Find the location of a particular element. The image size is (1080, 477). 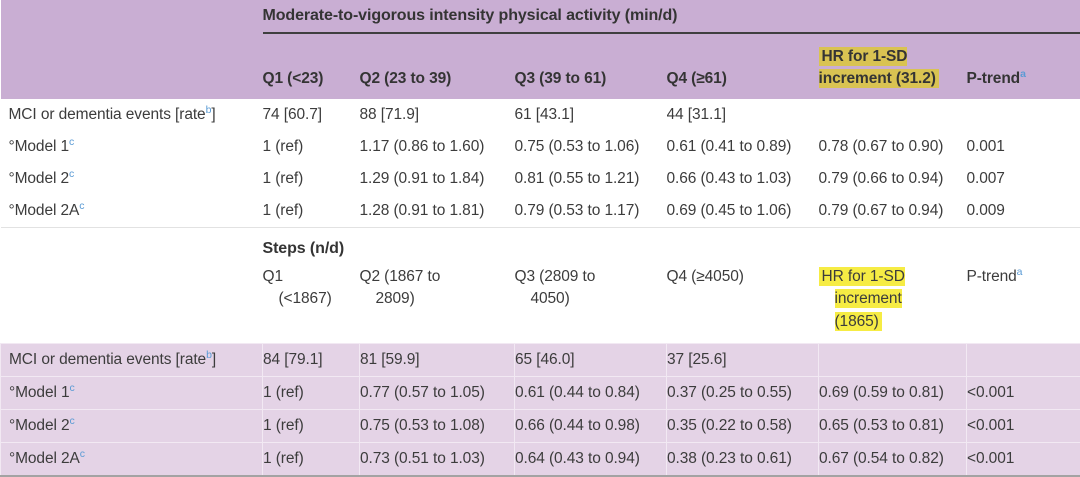

table-cell: 0.81 (0.55 to 1.21) is located at coordinates (591, 179).